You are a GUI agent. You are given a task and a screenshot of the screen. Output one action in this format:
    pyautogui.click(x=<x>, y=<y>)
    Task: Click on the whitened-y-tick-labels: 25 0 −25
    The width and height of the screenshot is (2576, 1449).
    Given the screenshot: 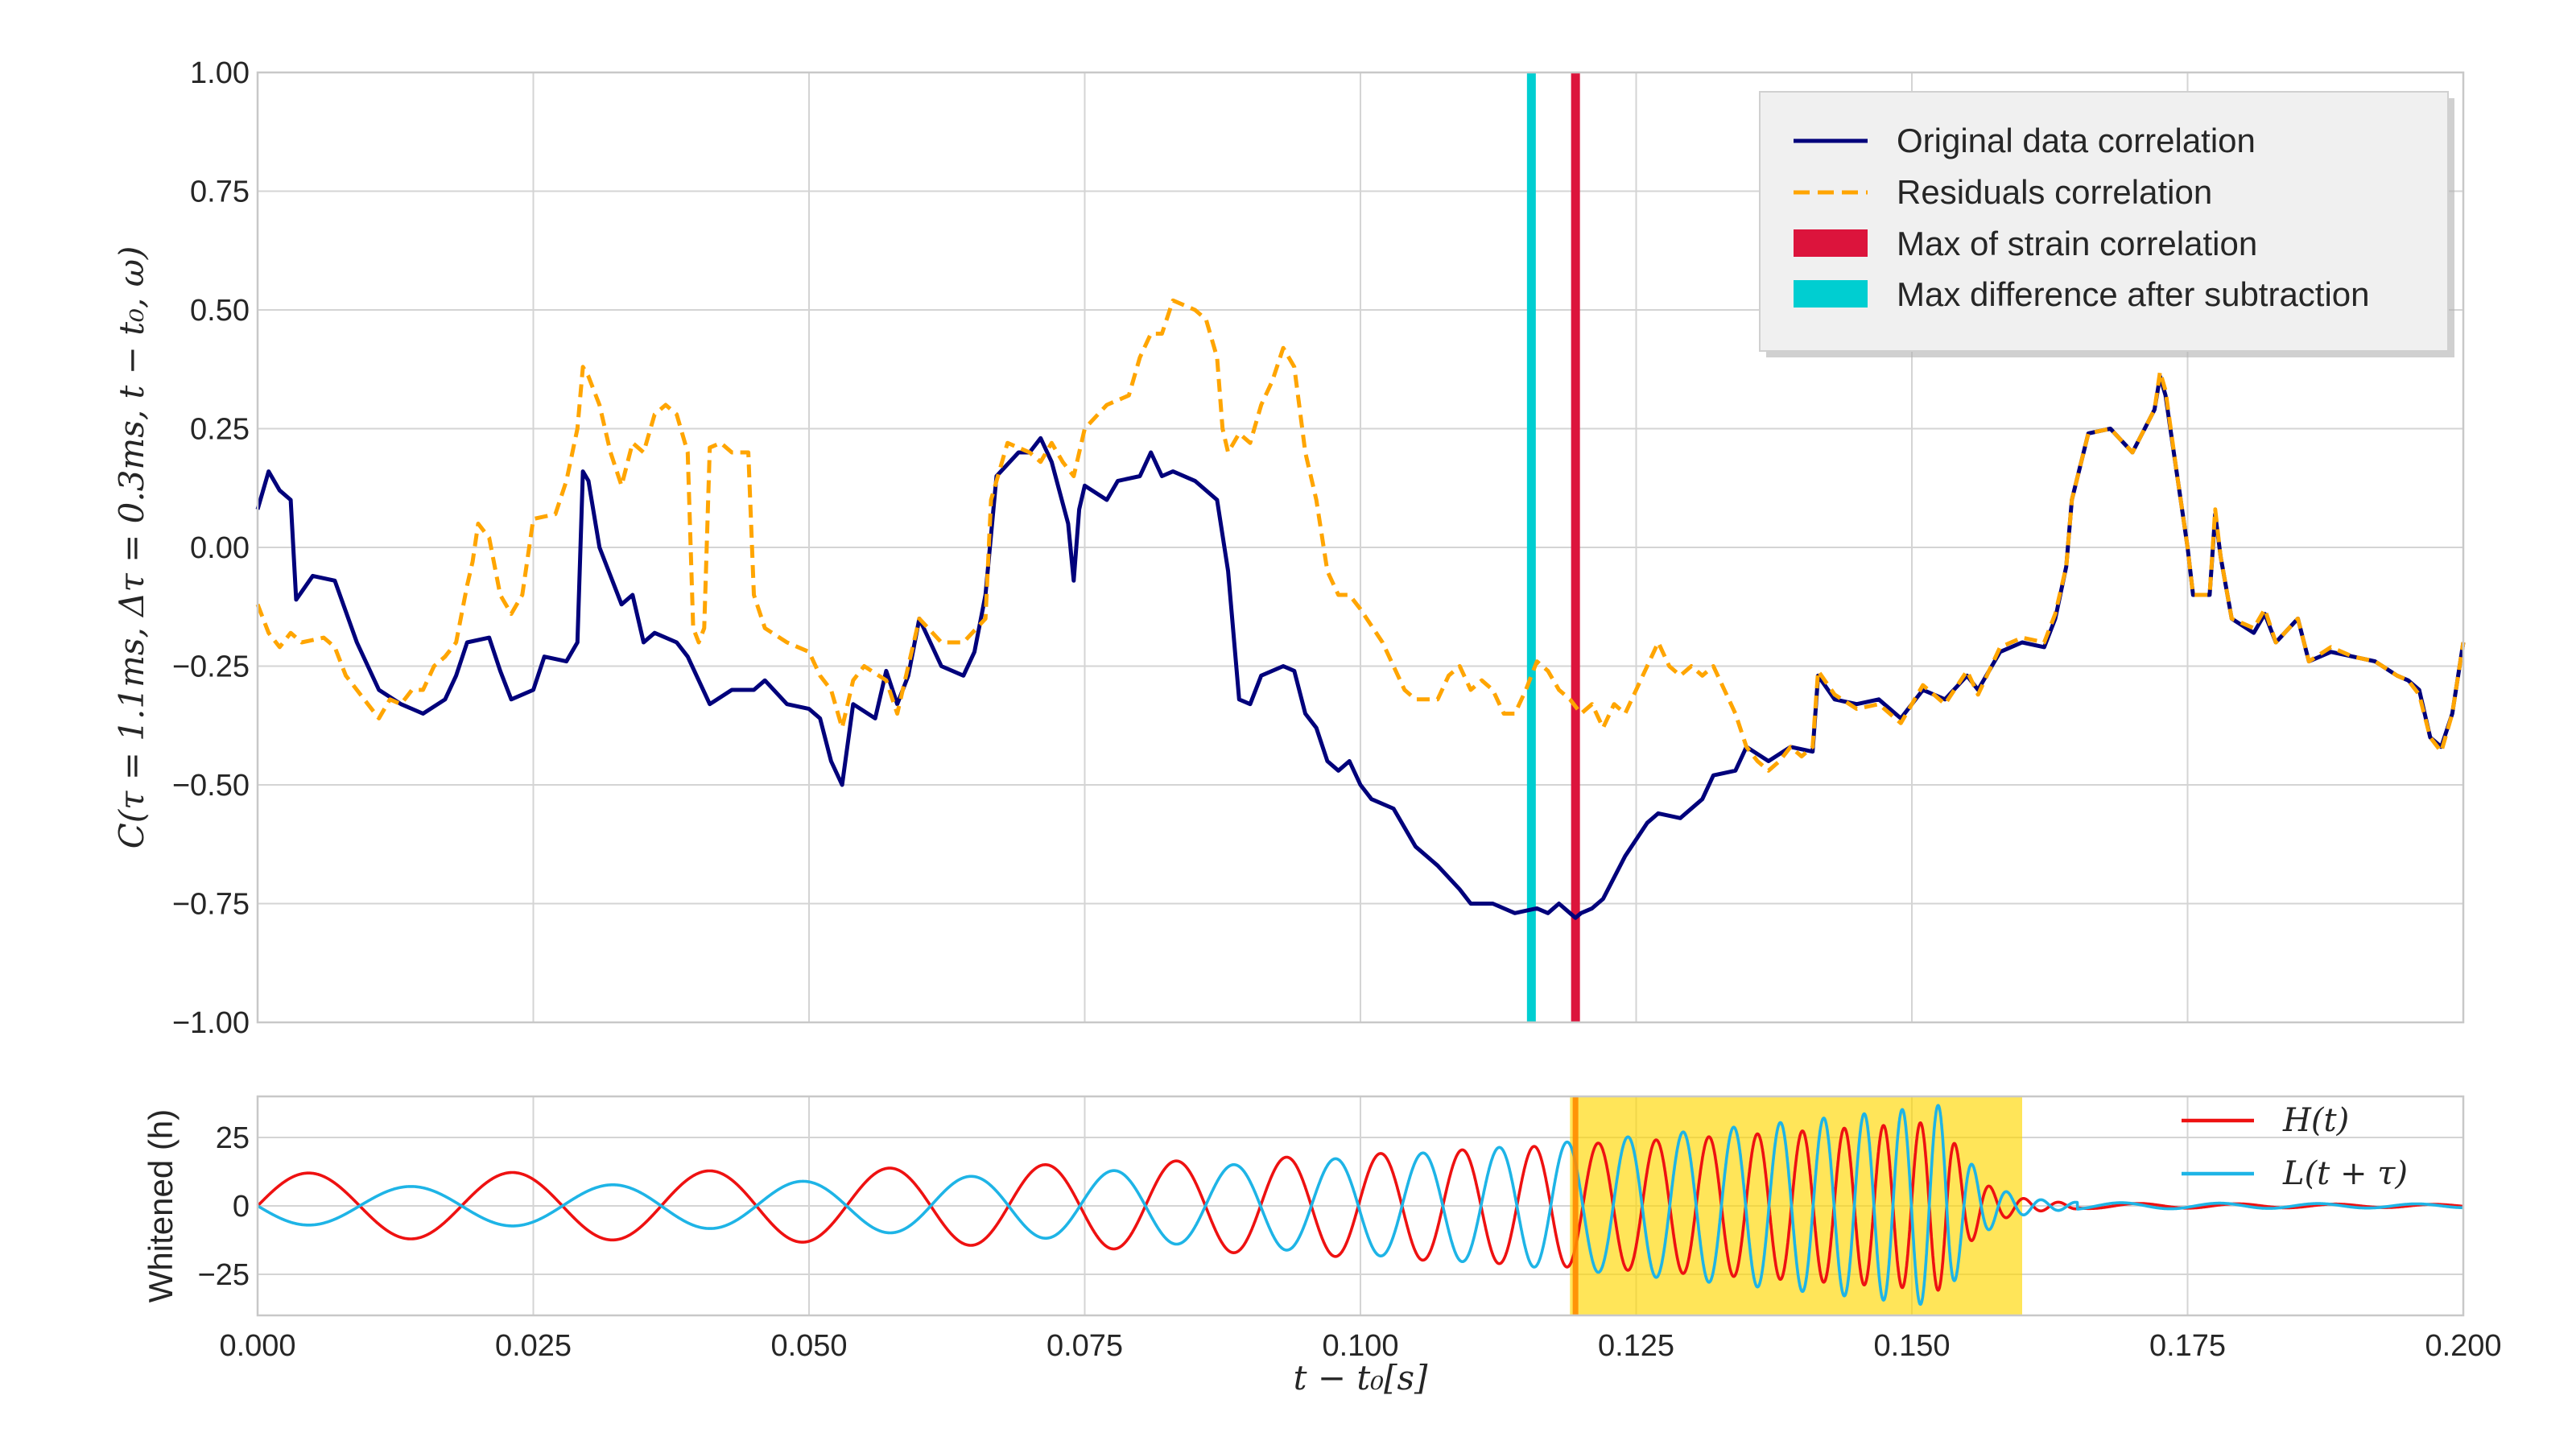 What is the action you would take?
    pyautogui.click(x=224, y=1206)
    